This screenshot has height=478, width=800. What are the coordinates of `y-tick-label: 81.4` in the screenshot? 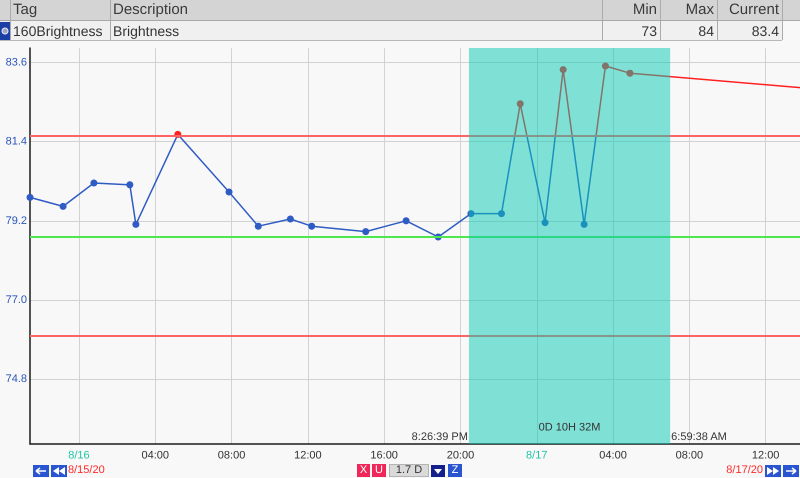 It's located at (16, 142).